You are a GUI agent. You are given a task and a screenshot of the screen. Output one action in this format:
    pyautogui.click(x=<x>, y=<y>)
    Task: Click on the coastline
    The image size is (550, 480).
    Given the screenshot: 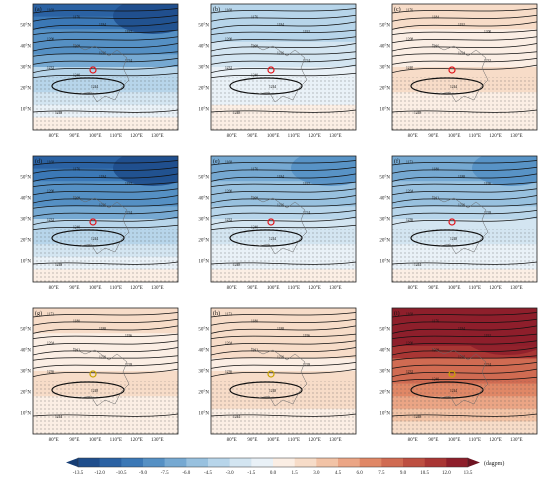 What is the action you would take?
    pyautogui.click(x=460, y=73)
    